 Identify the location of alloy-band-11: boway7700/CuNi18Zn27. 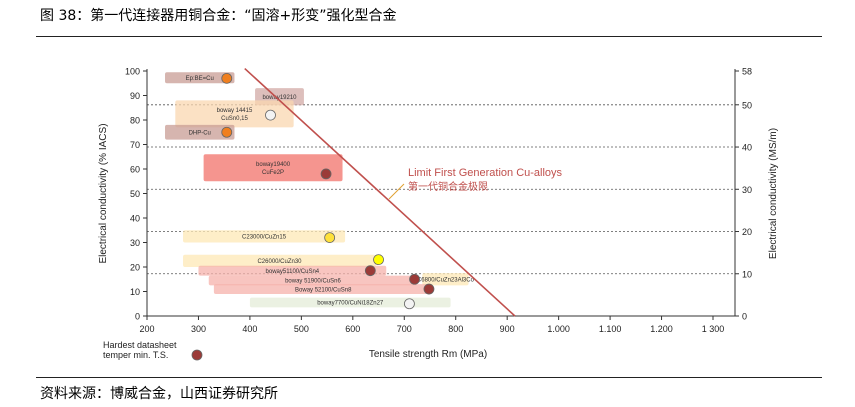
(350, 302).